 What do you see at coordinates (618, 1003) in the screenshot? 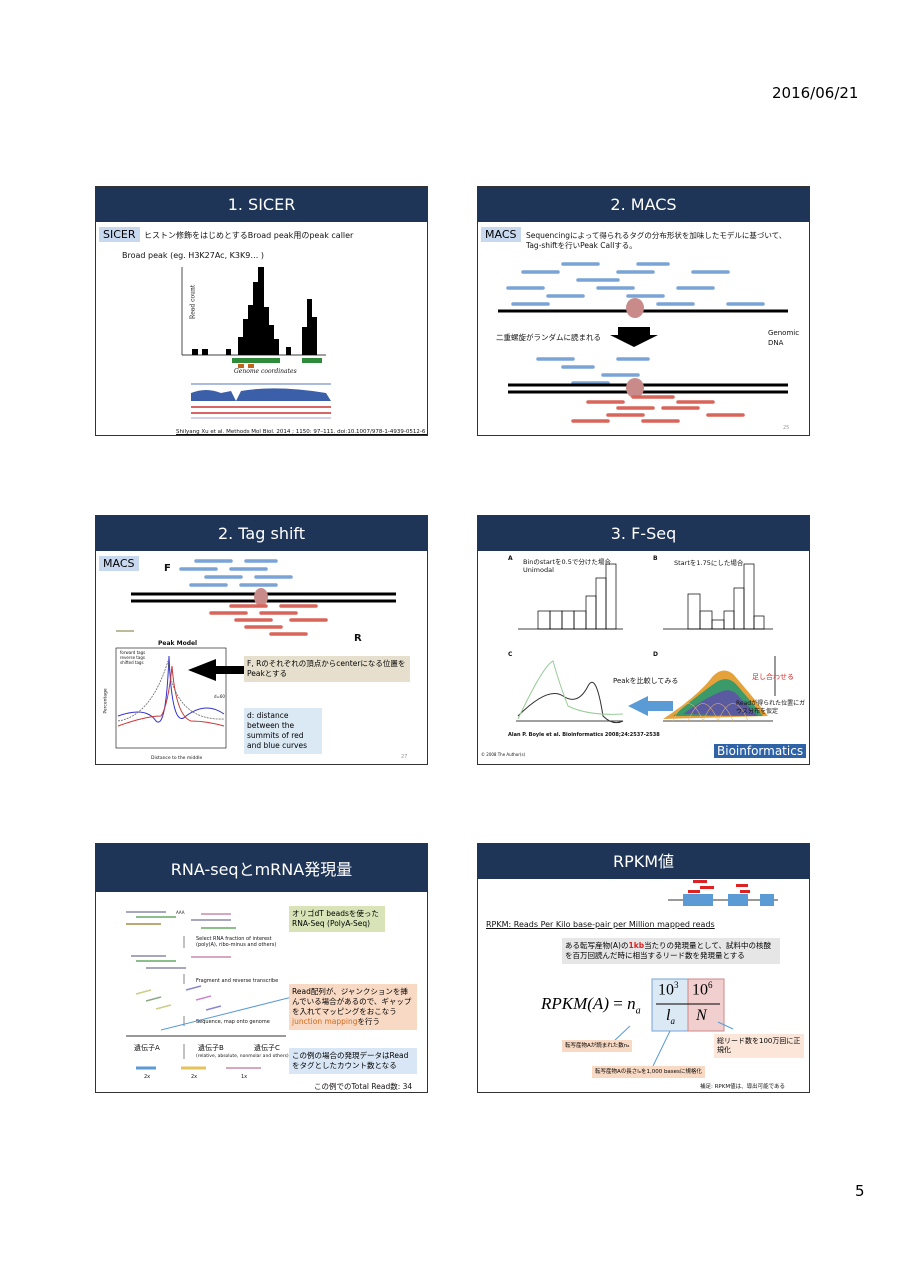
I see `formula-part: =` at bounding box center [618, 1003].